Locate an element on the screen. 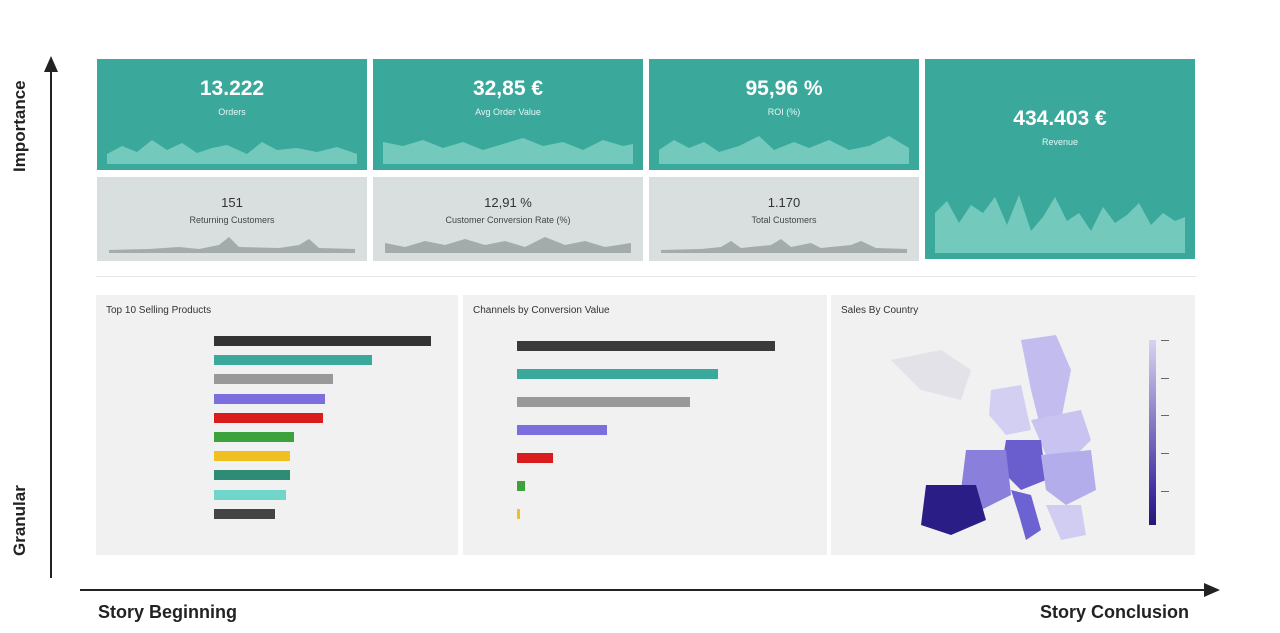 The width and height of the screenshot is (1280, 633). kpi-revenue-value: 434.403 € is located at coordinates (1060, 118).